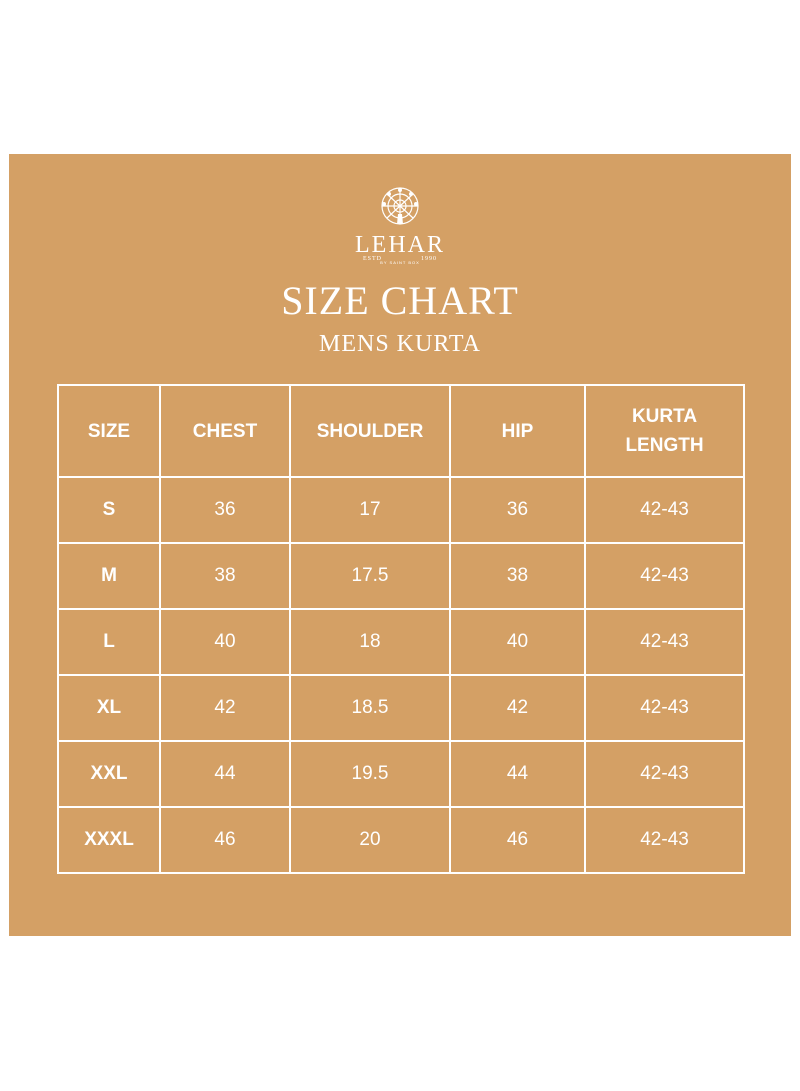  I want to click on header-chest: CHEST, so click(225, 431).